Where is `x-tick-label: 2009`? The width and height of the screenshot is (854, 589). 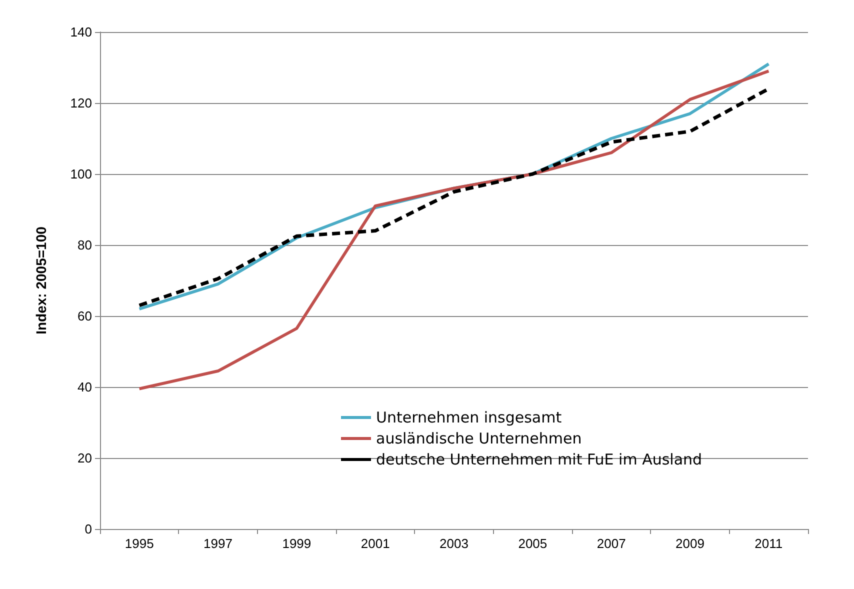
x-tick-label: 2009 is located at coordinates (690, 543).